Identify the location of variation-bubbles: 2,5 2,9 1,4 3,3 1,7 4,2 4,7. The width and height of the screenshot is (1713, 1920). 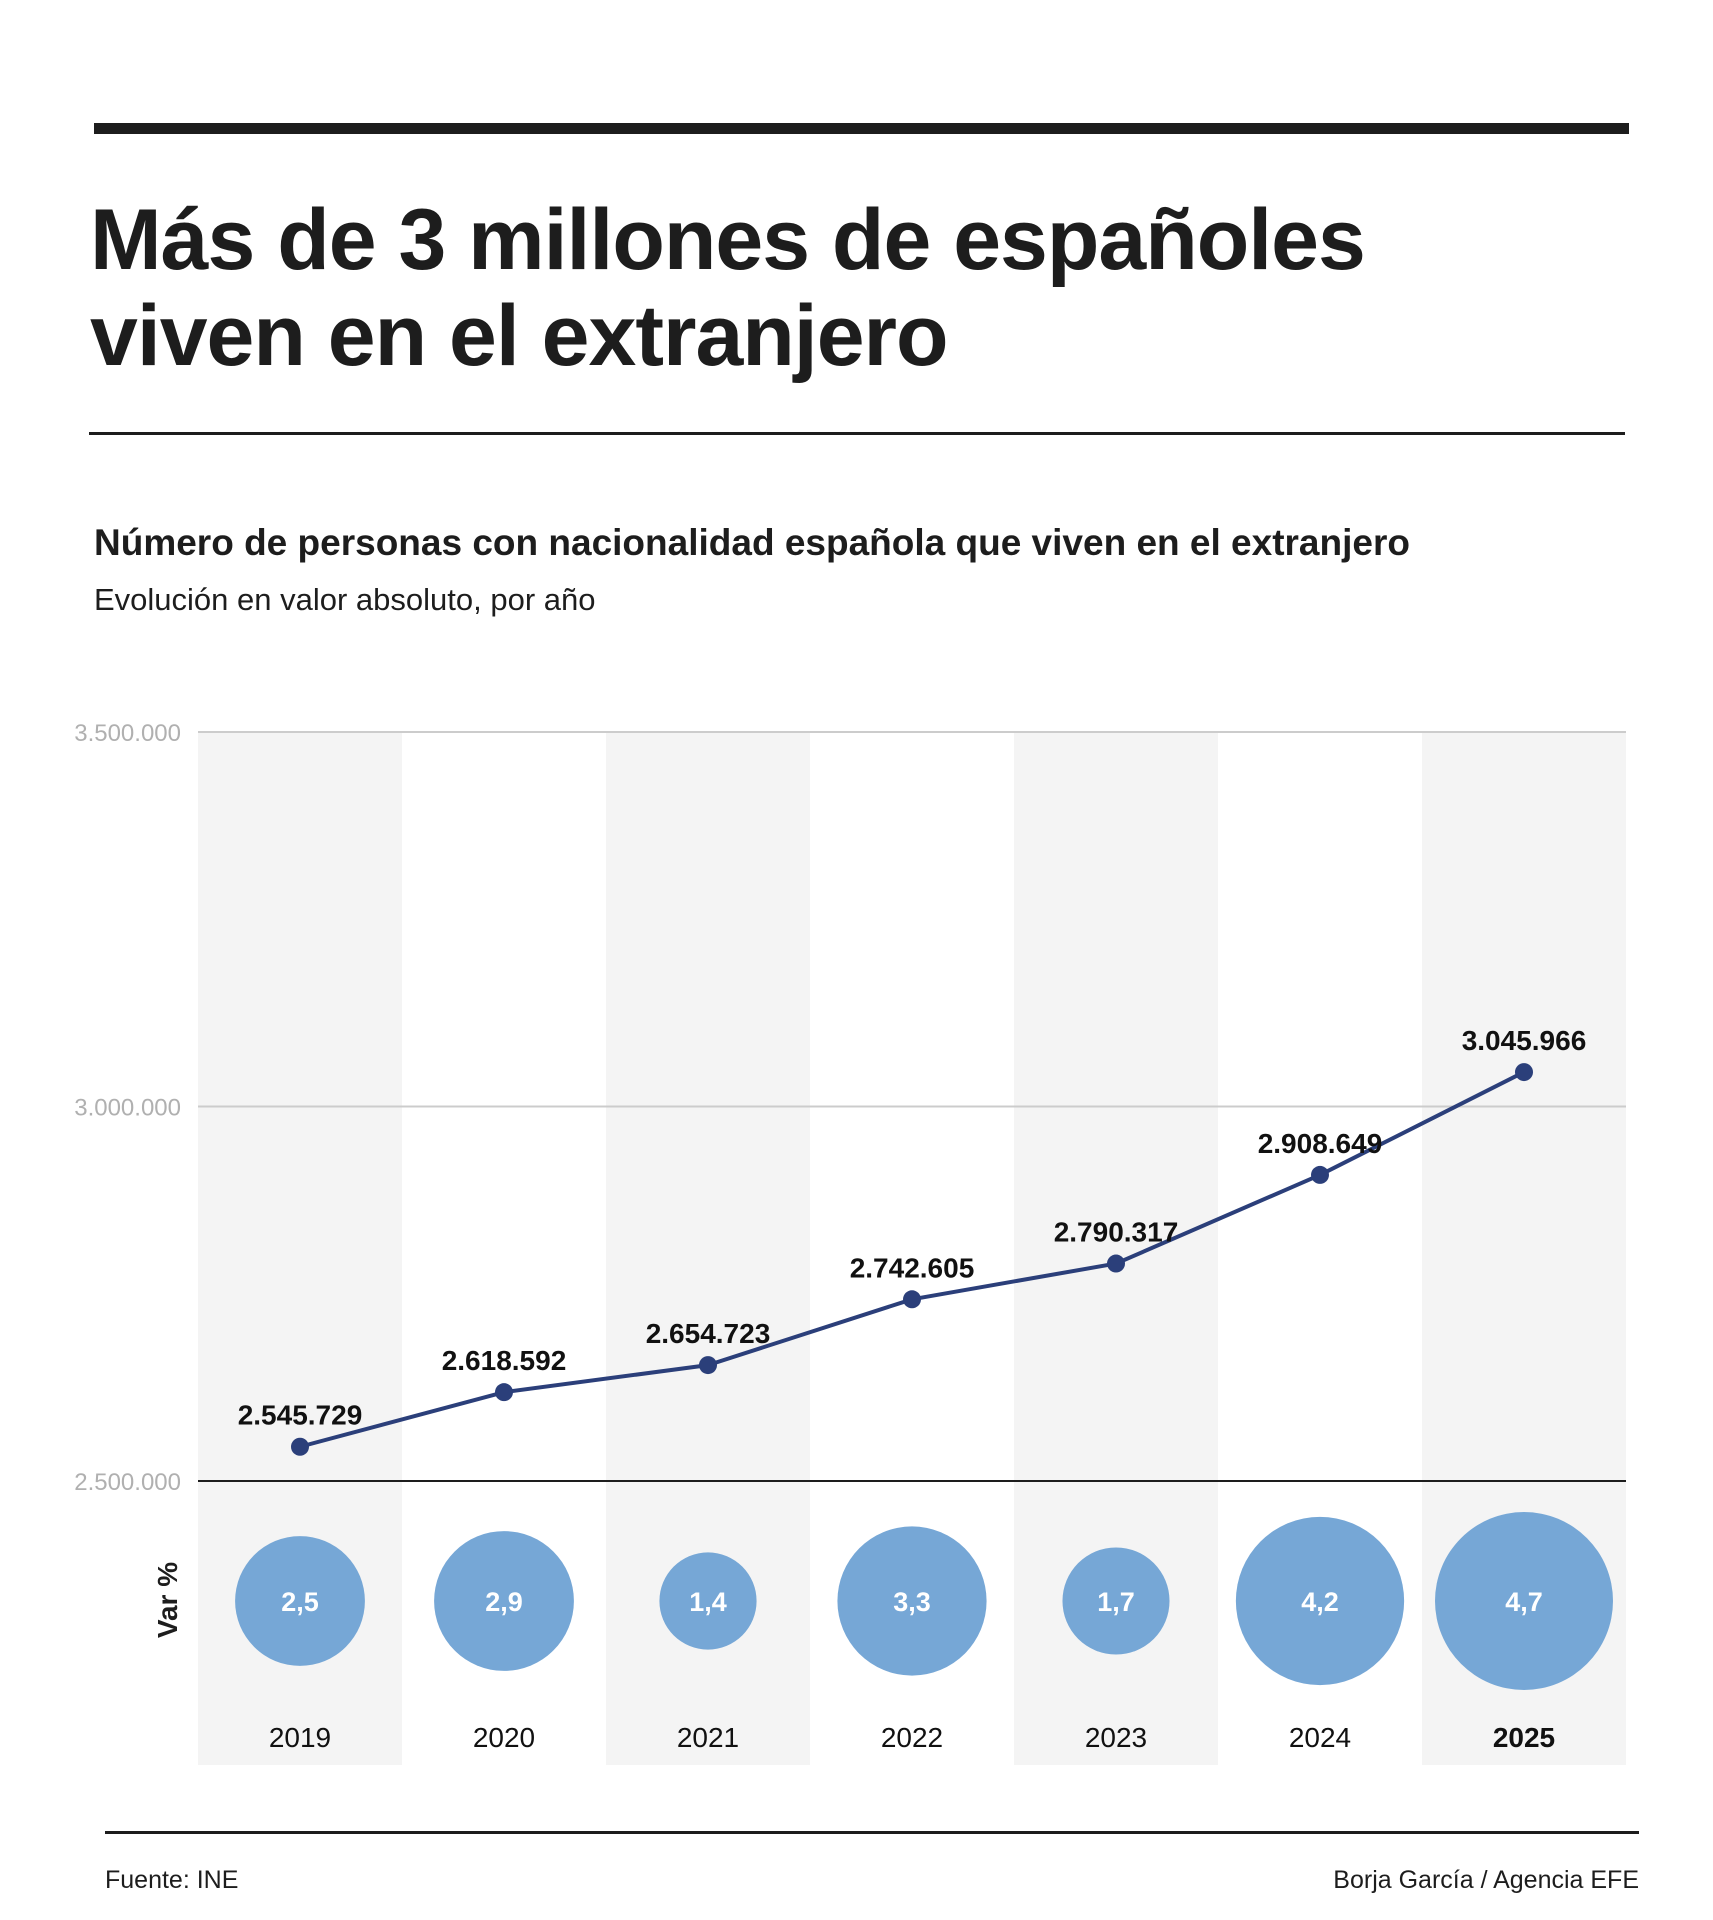
(924, 1601).